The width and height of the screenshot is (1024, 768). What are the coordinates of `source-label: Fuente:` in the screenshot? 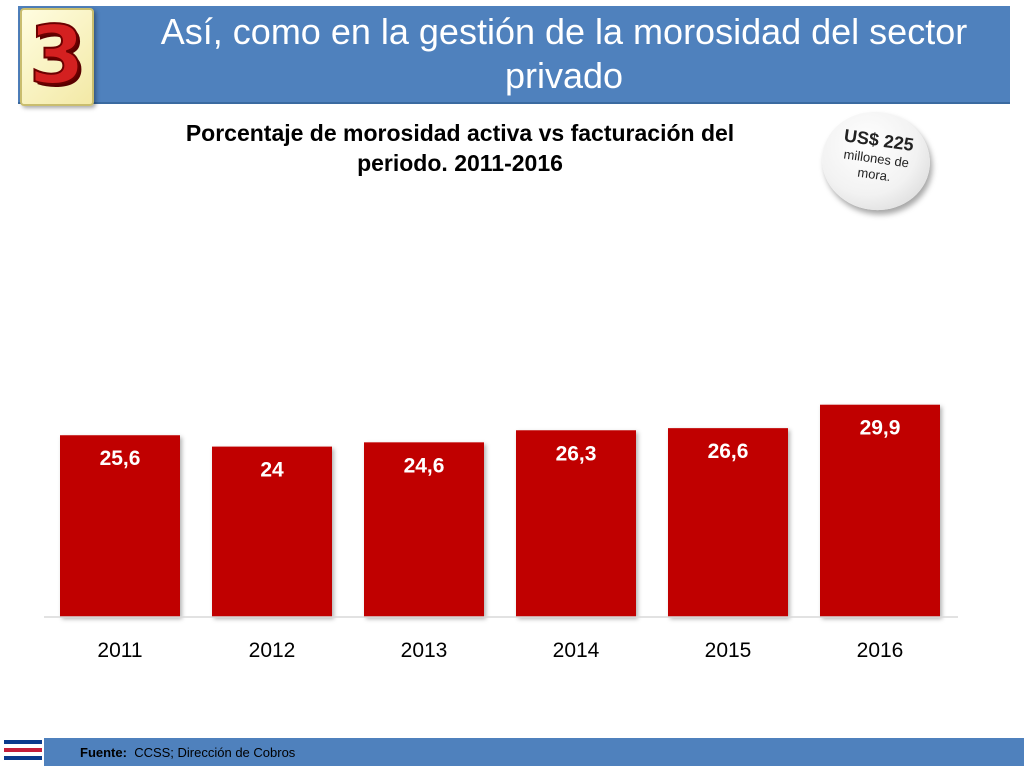 It's located at (103, 752).